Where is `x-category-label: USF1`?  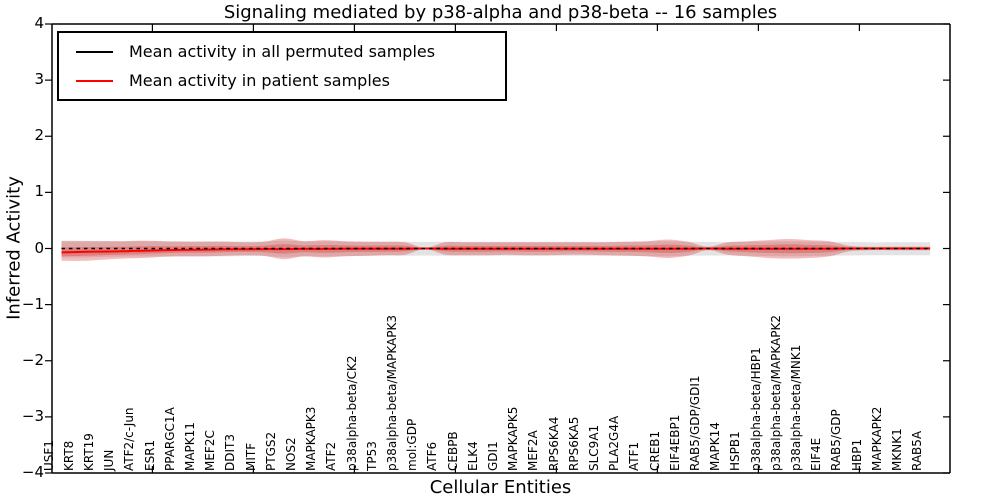 x-category-label: USF1 is located at coordinates (48, 455).